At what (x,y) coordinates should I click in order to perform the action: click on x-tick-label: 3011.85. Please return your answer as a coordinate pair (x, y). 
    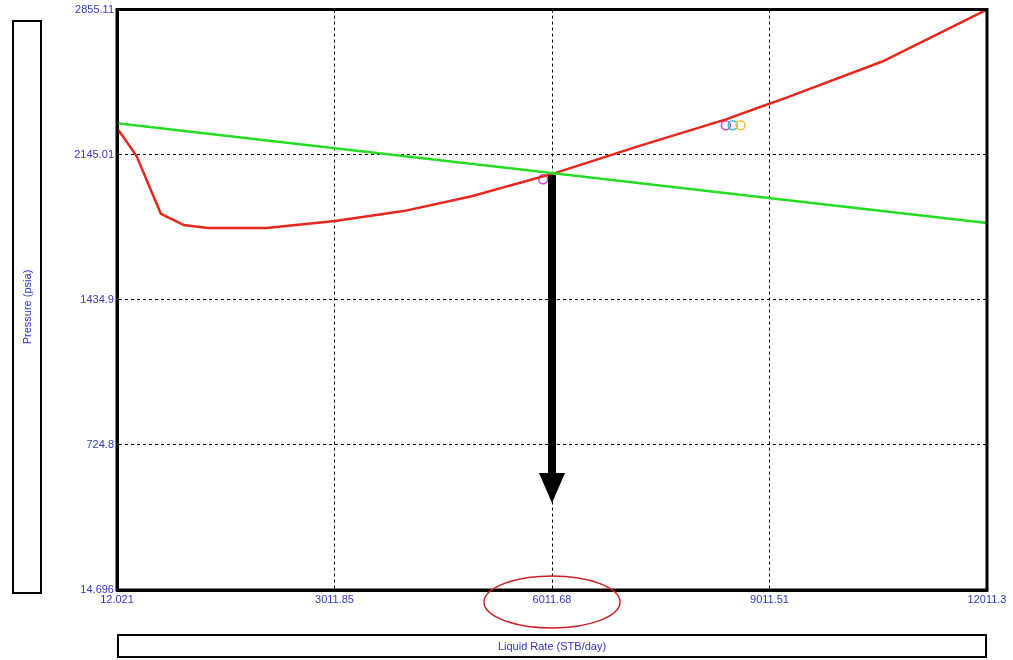
    Looking at the image, I should click on (334, 598).